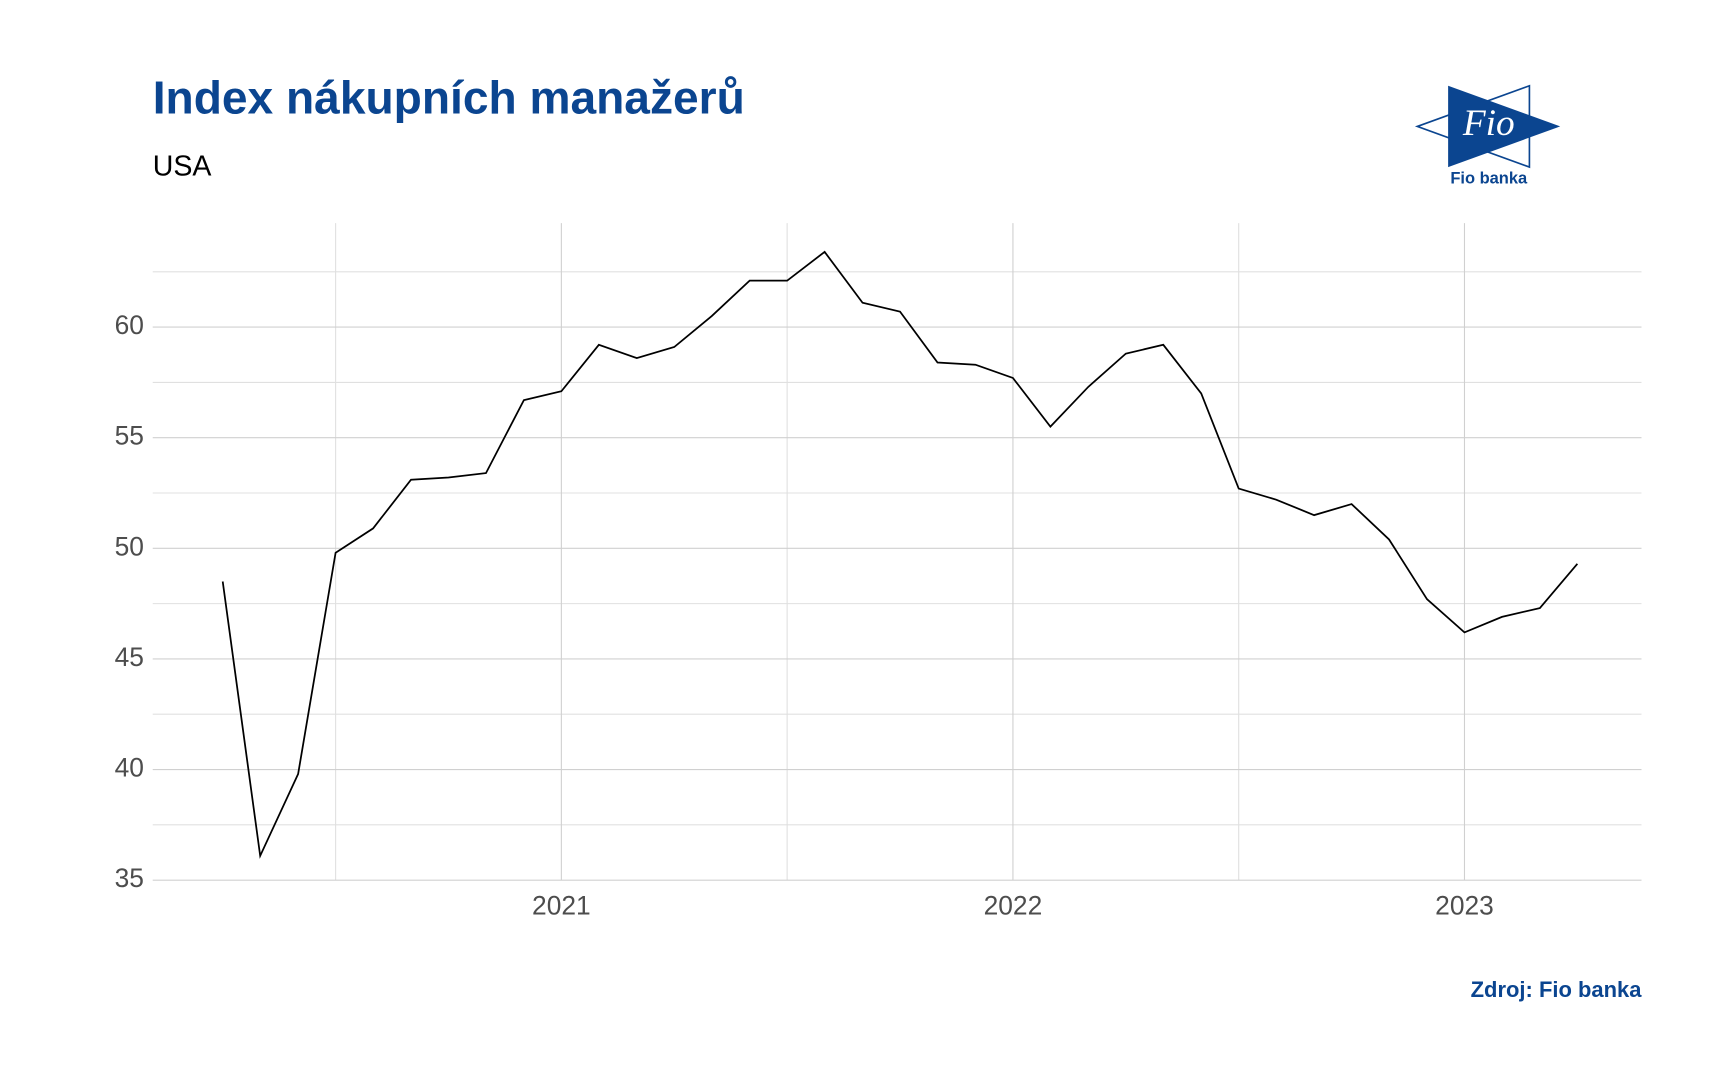  I want to click on logo: Fio Fio banka, so click(1487, 136).